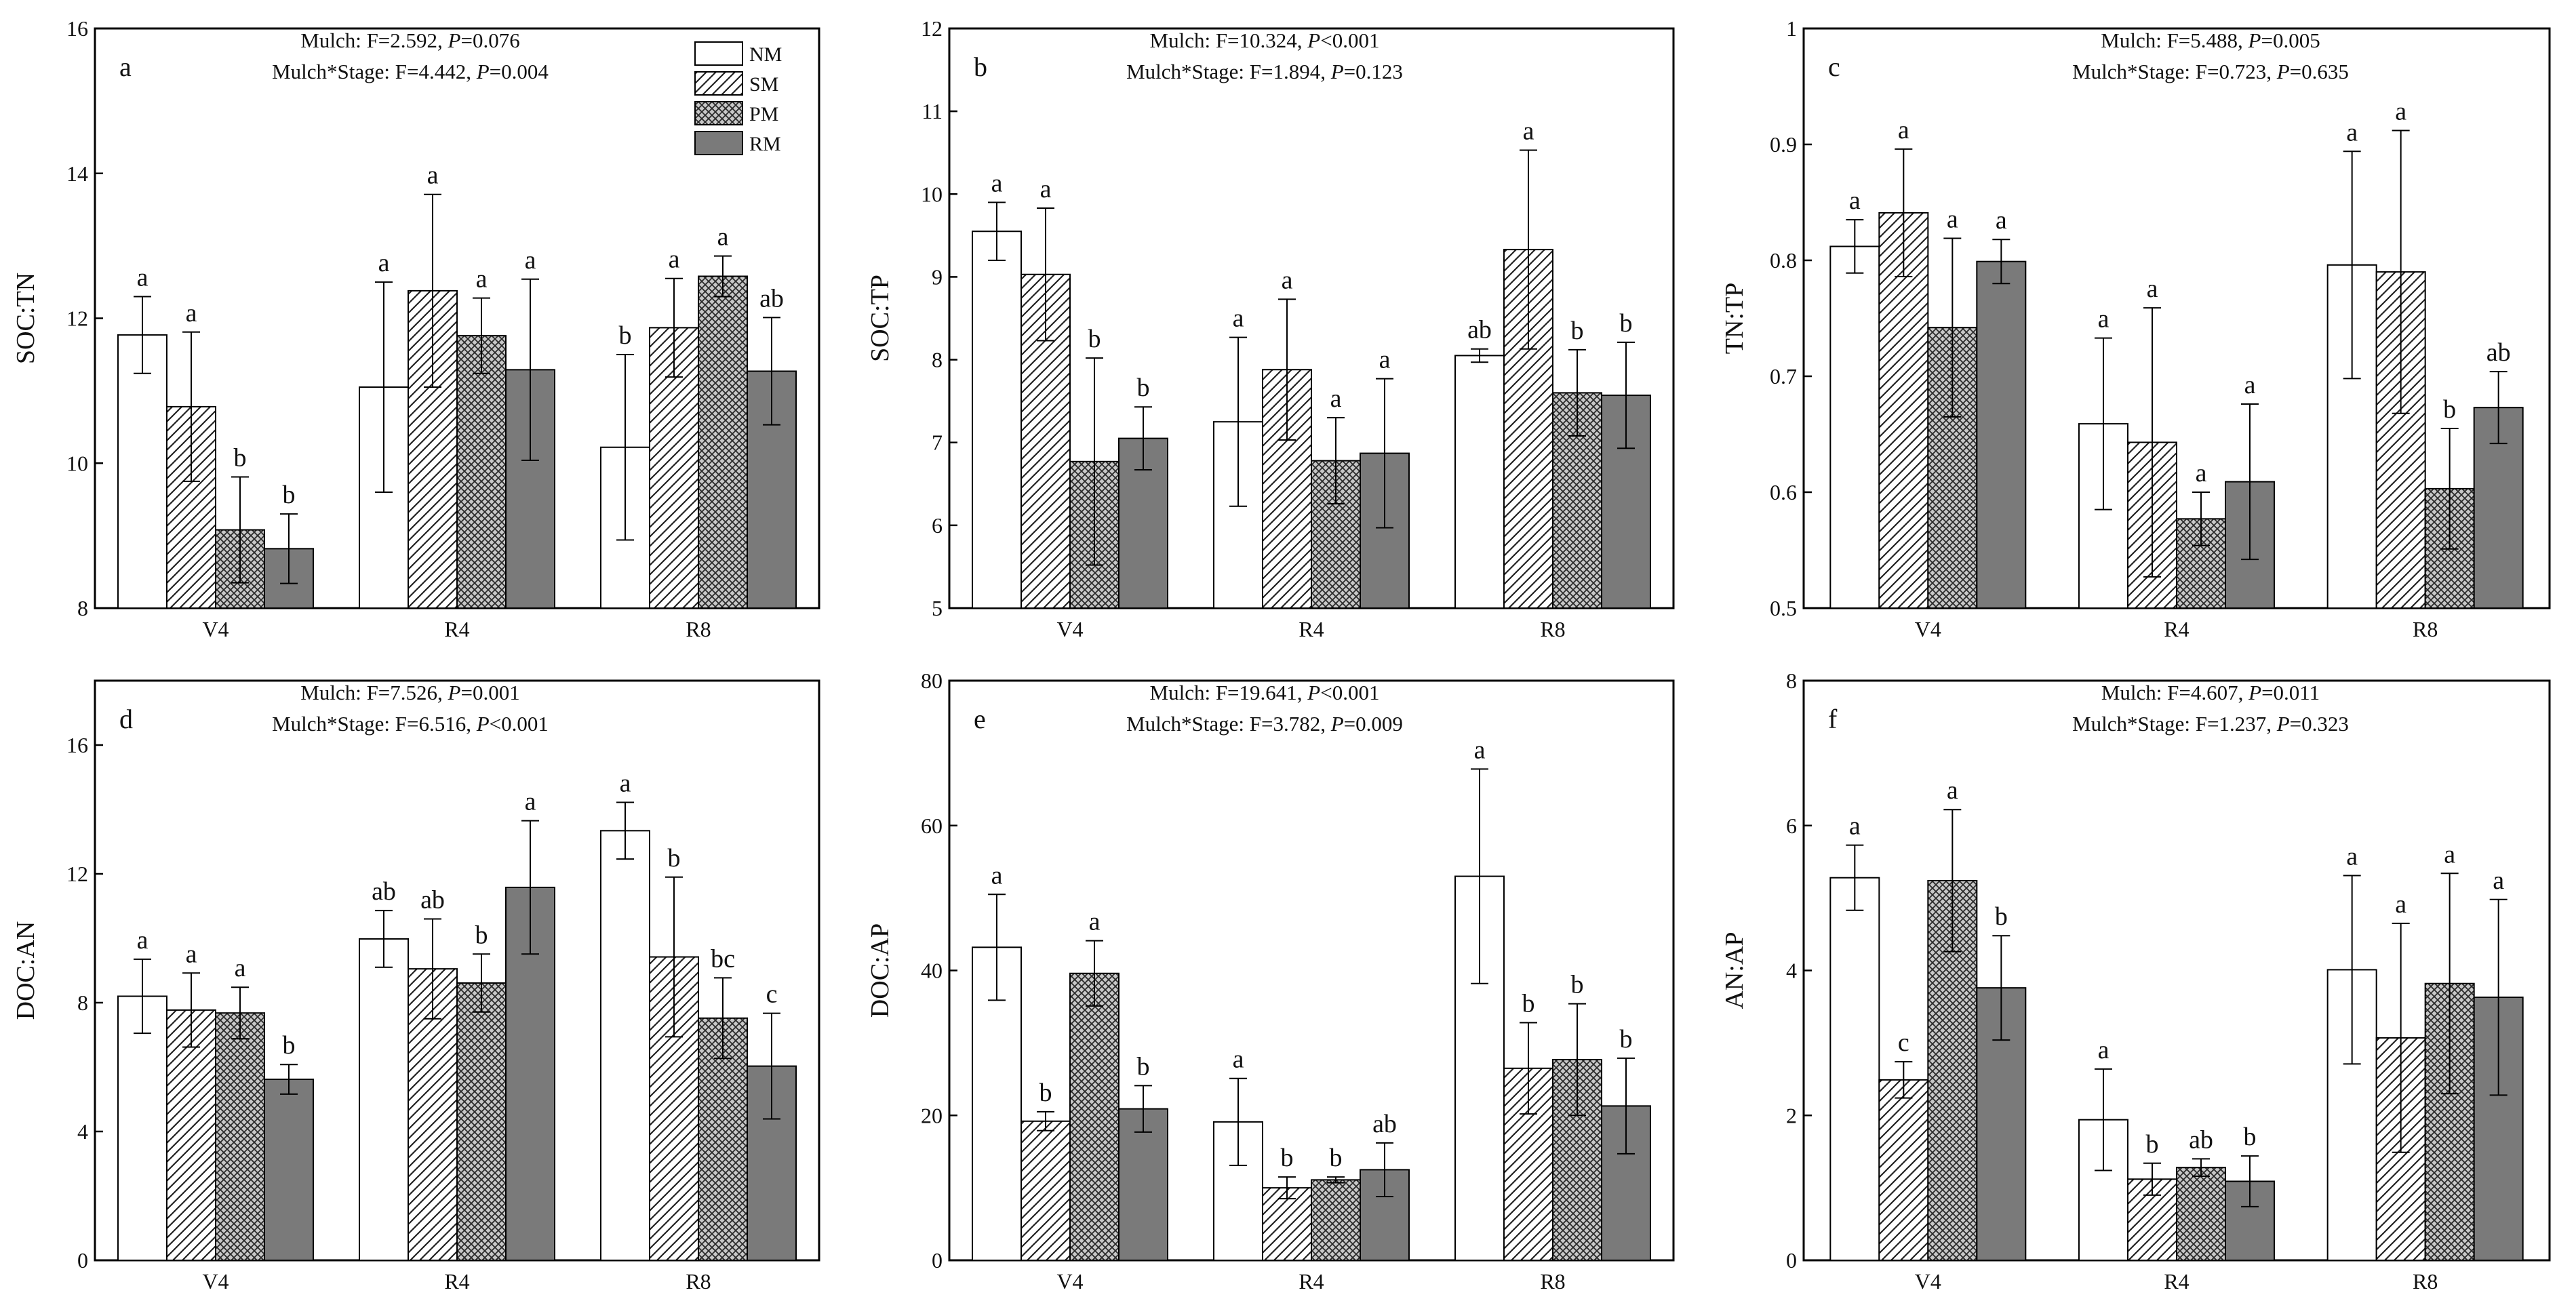 This screenshot has width=2576, height=1303. I want to click on stats-mulch: Mulch: F=5.488, P=0.005, so click(2210, 40).